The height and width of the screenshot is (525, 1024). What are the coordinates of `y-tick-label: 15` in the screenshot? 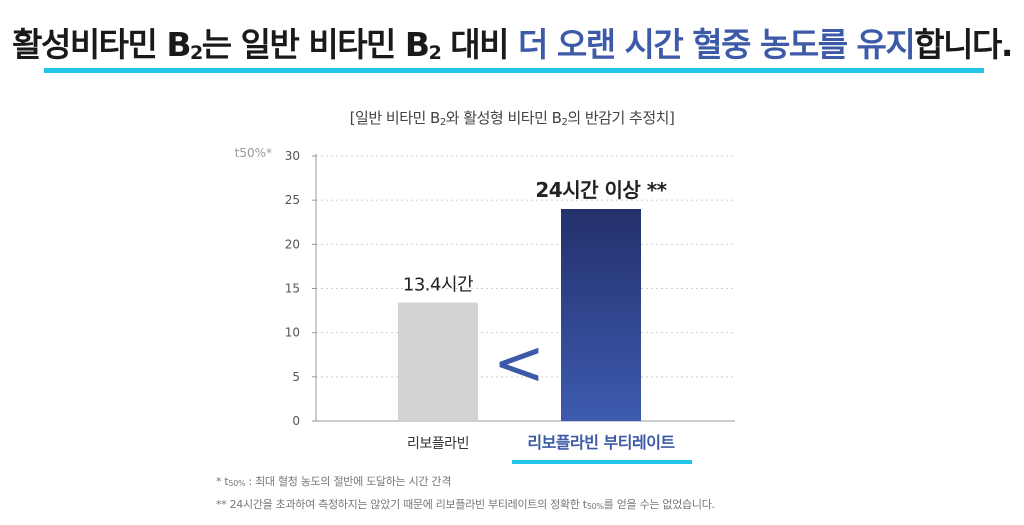 It's located at (292, 289).